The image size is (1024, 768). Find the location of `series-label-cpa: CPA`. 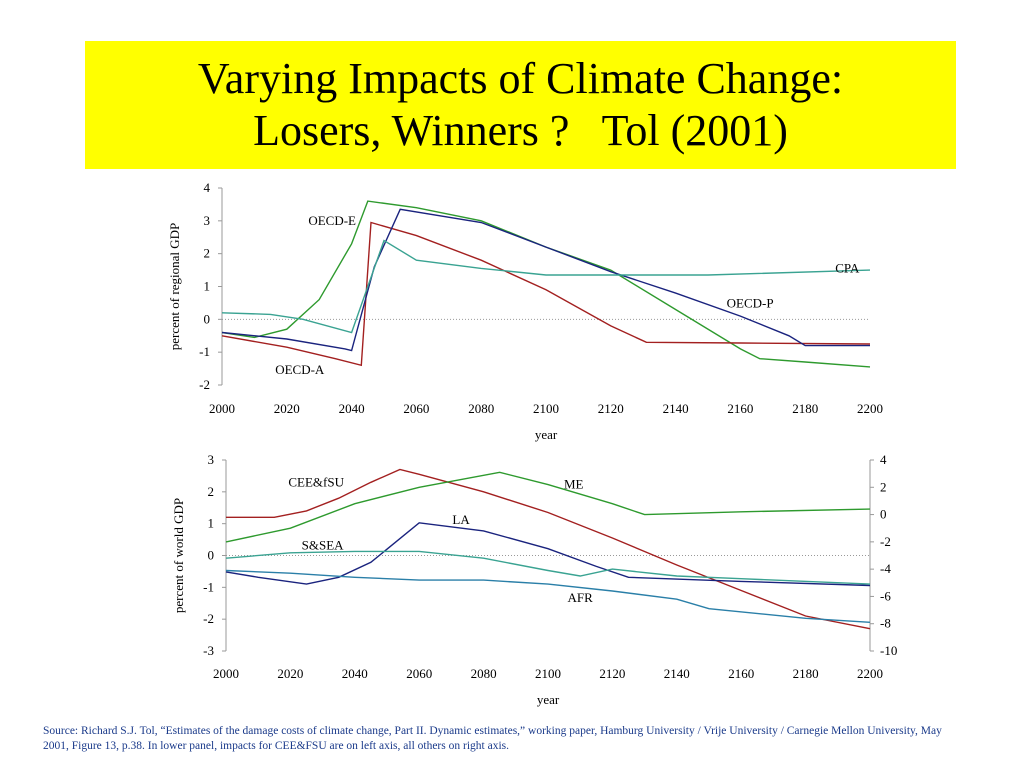

series-label-cpa: CPA is located at coordinates (847, 267).